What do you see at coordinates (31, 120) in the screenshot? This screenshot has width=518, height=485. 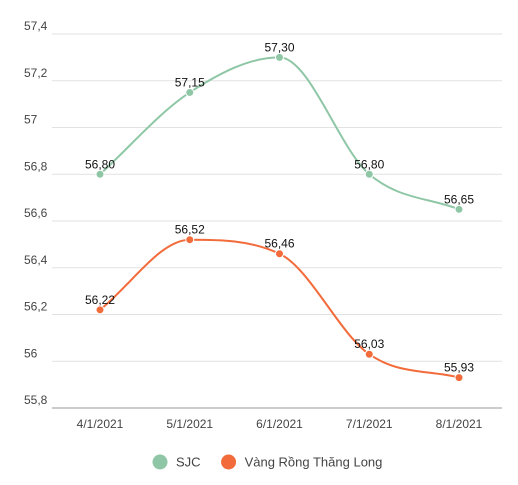 I see `y-tick-label: 57` at bounding box center [31, 120].